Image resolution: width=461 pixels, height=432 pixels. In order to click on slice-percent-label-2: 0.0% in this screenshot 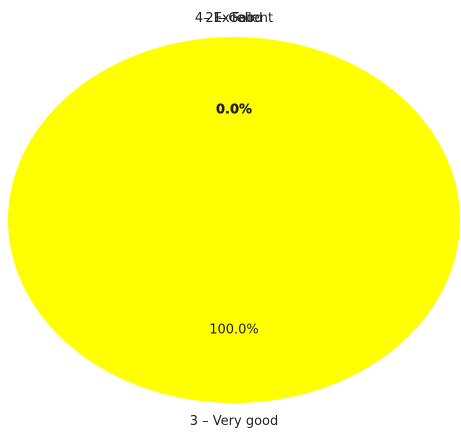, I will do `click(234, 110)`.